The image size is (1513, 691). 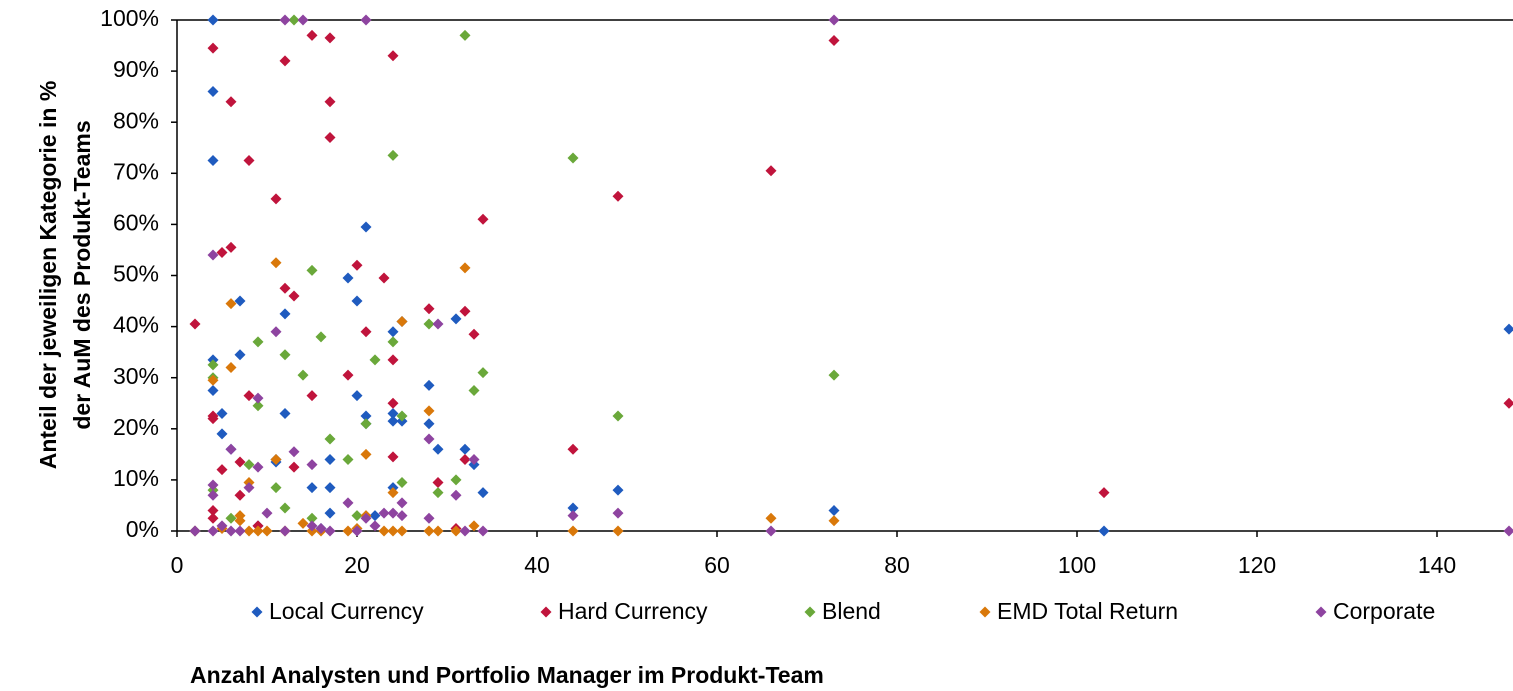 What do you see at coordinates (1257, 565) in the screenshot?
I see `x-tick-label: 120` at bounding box center [1257, 565].